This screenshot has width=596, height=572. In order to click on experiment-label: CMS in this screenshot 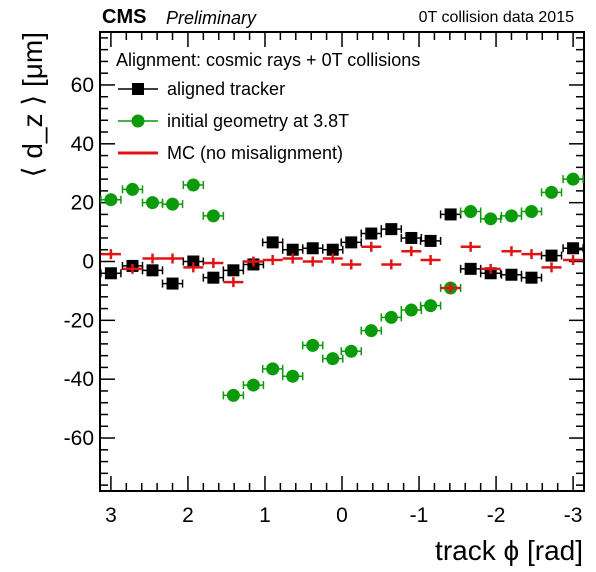, I will do `click(124, 17)`.